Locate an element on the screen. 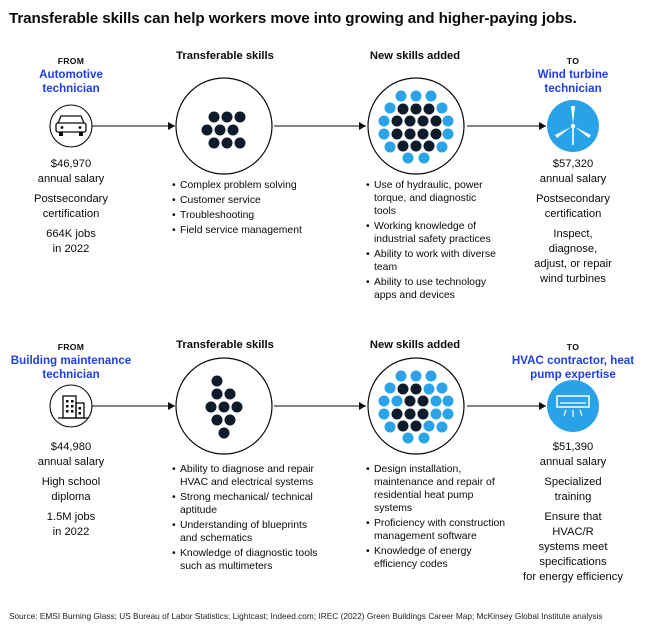 The height and width of the screenshot is (626, 654). from-salary: $46,970 is located at coordinates (71, 164).